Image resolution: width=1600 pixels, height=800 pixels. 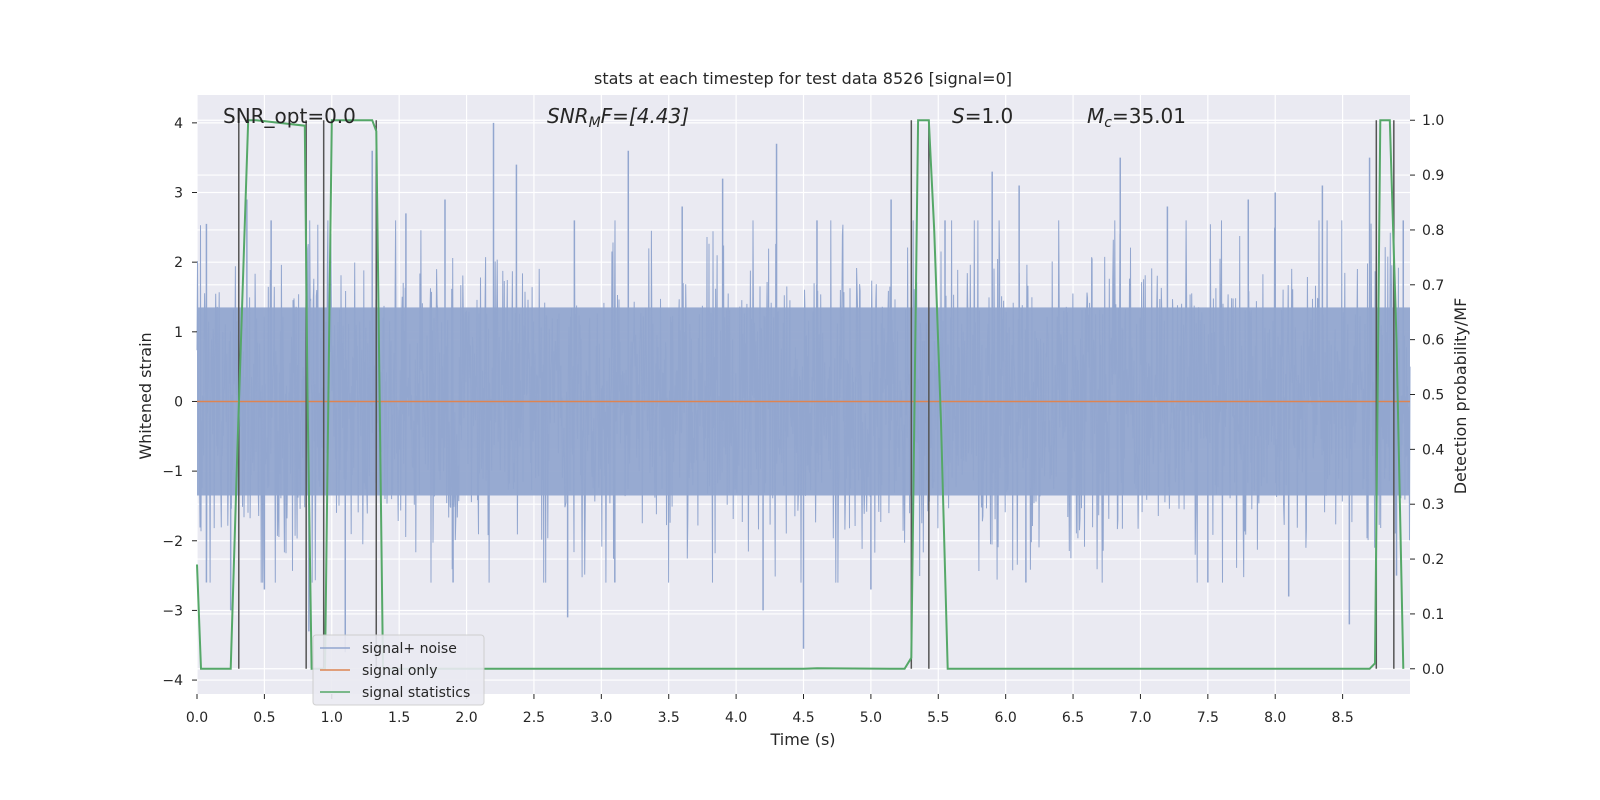 I want to click on s-name: S, so click(x=958, y=116).